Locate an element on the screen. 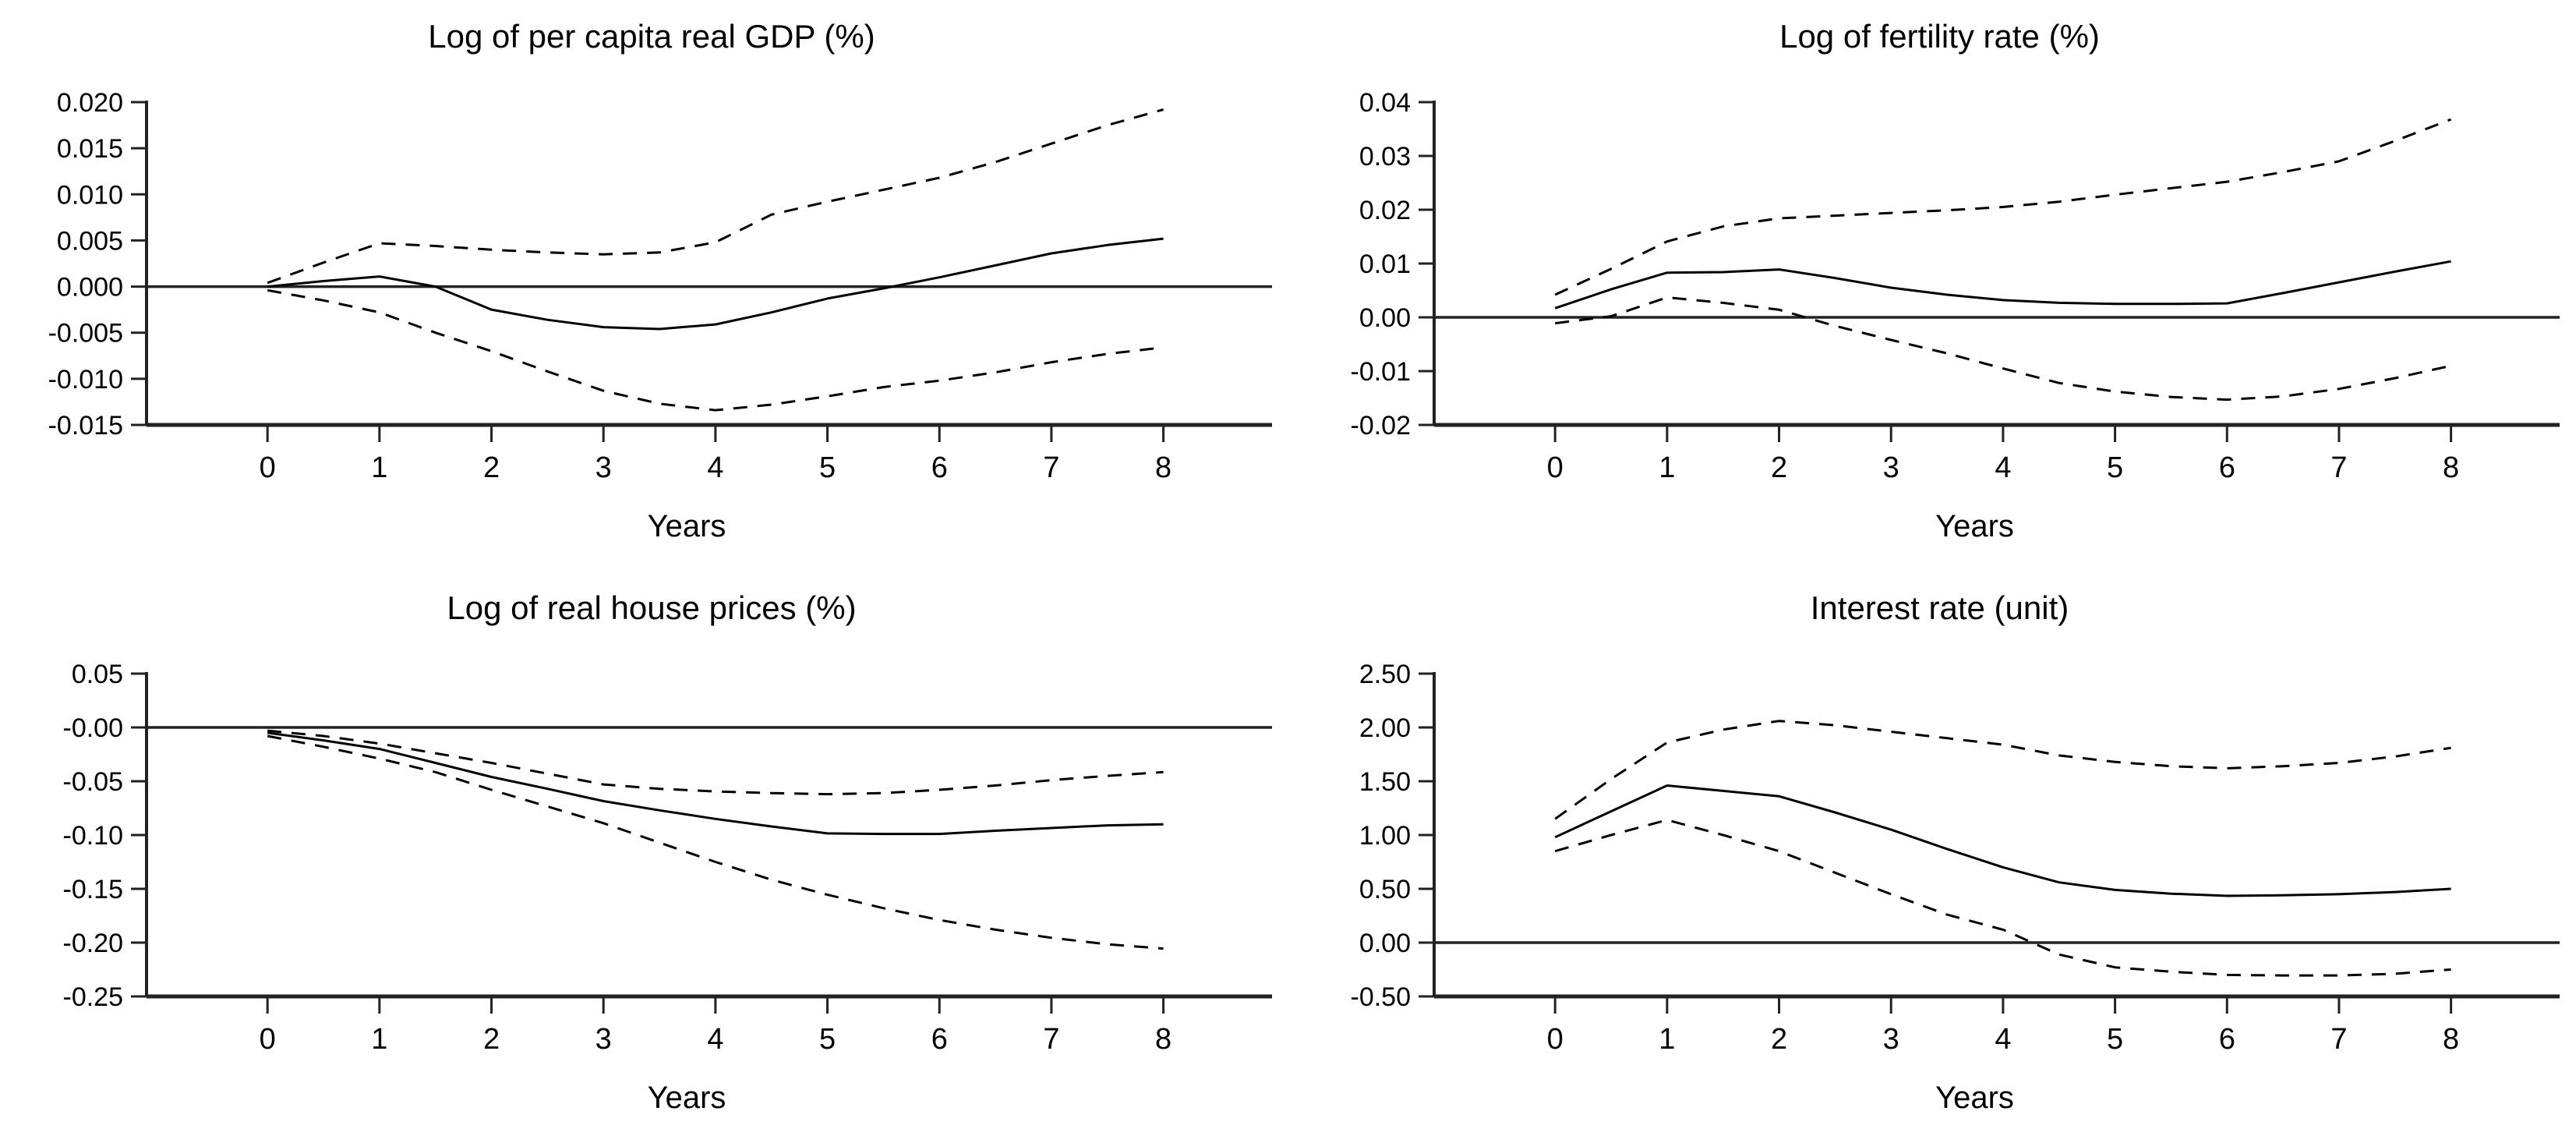 The height and width of the screenshot is (1143, 2576). svg-text: -0.15 is located at coordinates (93, 889).